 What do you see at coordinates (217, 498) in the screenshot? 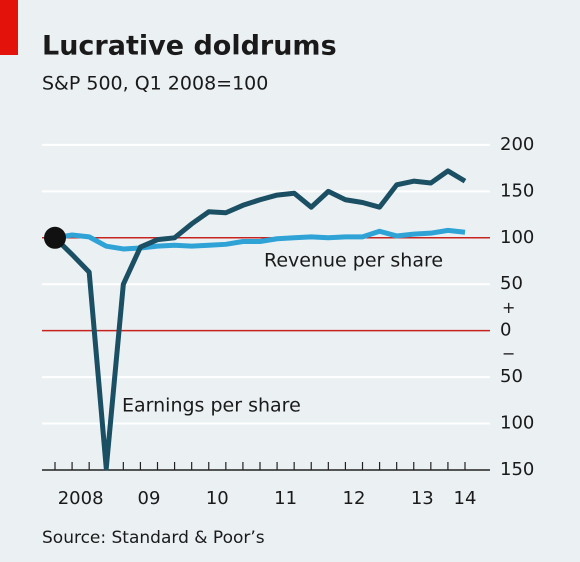
I see `x-tick-label: 10` at bounding box center [217, 498].